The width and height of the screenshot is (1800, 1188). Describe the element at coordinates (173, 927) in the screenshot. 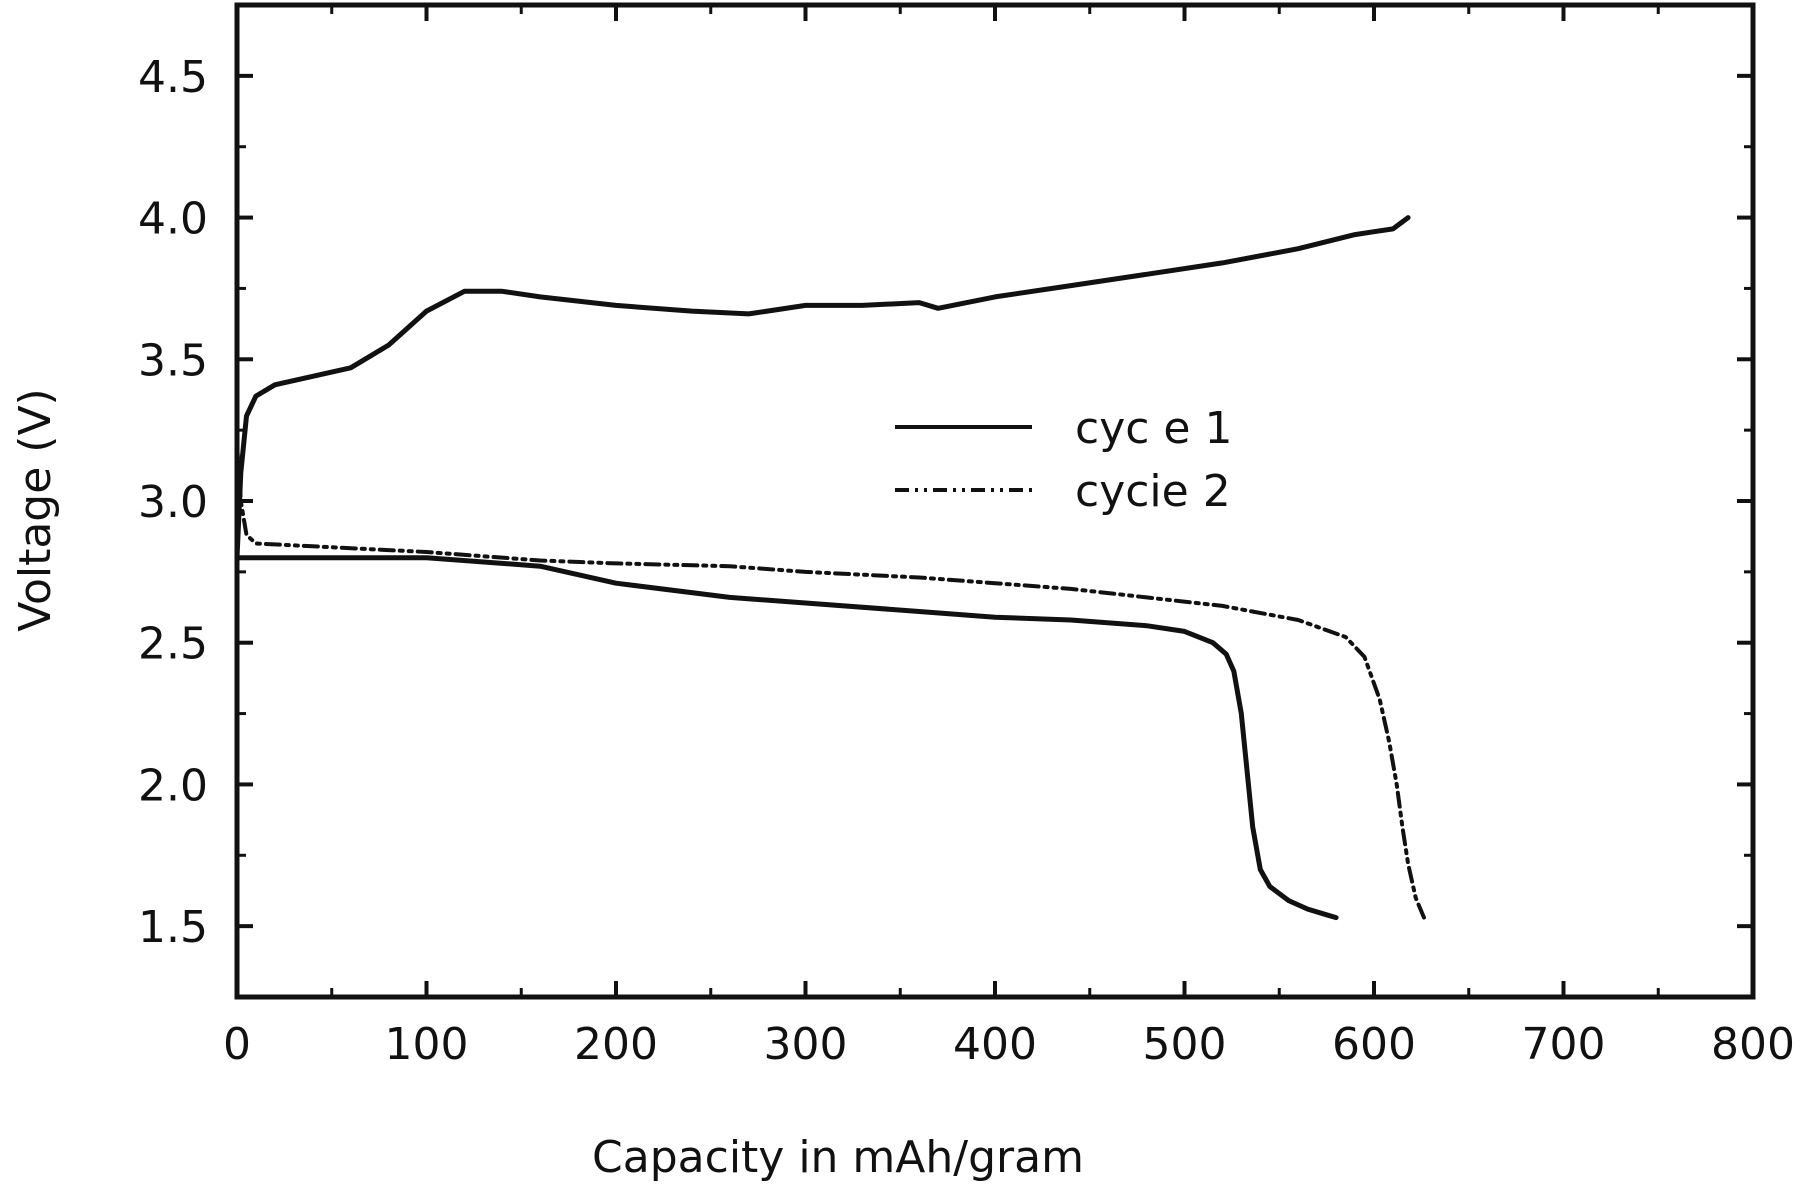

I see `y-tick-label: 1.5` at that location.